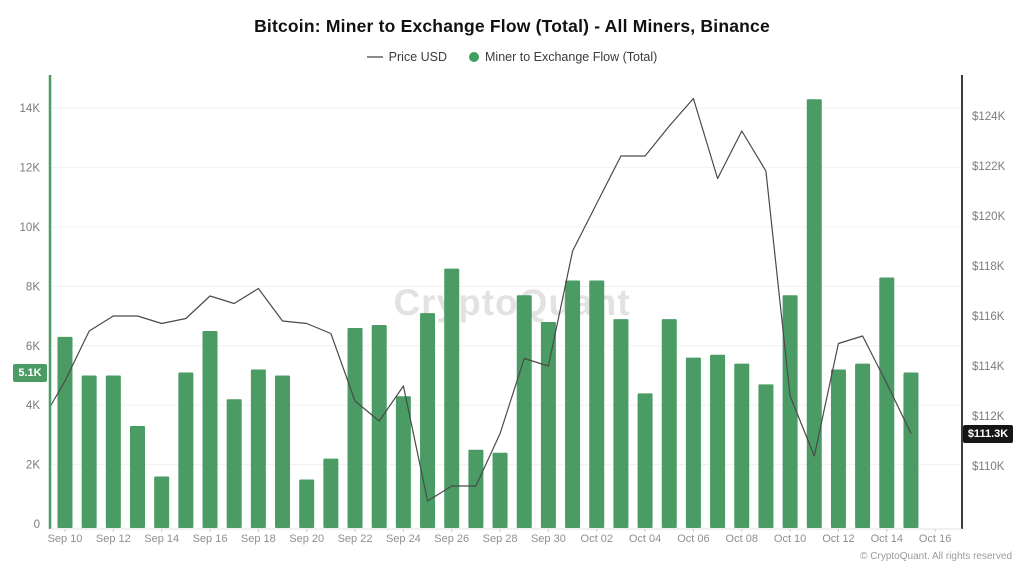 This screenshot has width=1024, height=574. Describe the element at coordinates (988, 467) in the screenshot. I see `right-axis-tick-label: $110K` at that location.